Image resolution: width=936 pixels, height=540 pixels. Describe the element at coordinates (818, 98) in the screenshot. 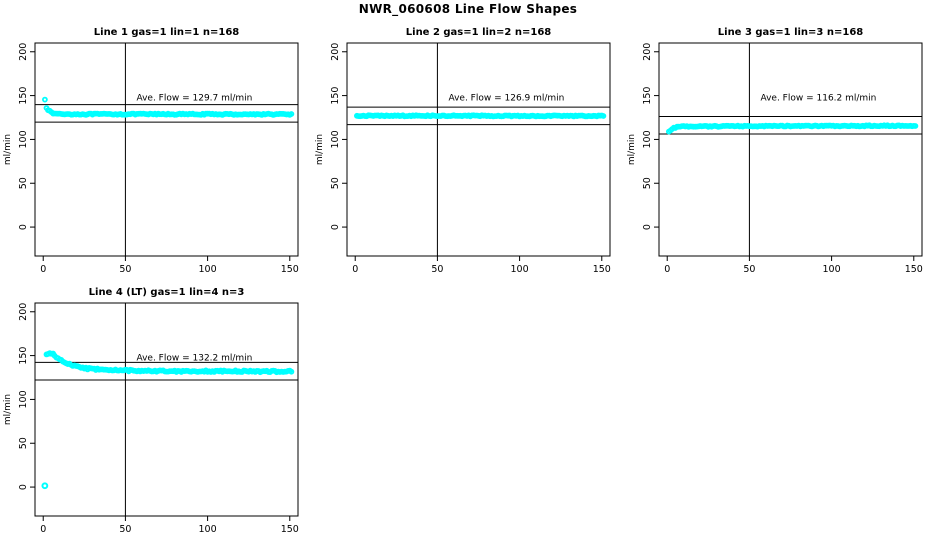

I see `avg-flow-annotation: Ave. Flow = 116.2 ml/min` at that location.